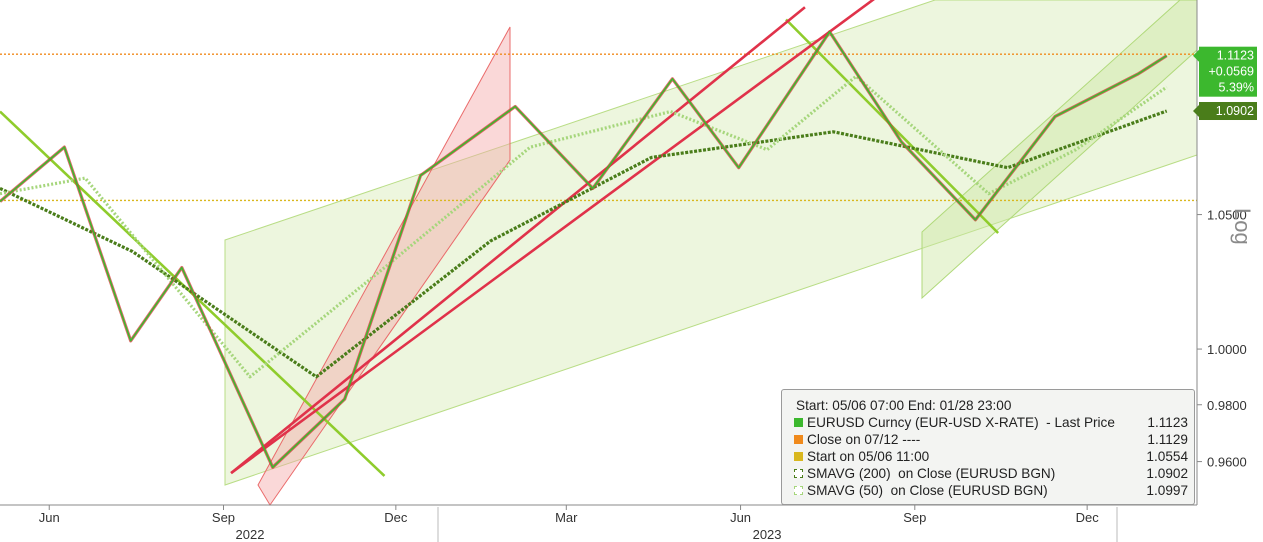  I want to click on legend-value: 1.0997, so click(1167, 490).